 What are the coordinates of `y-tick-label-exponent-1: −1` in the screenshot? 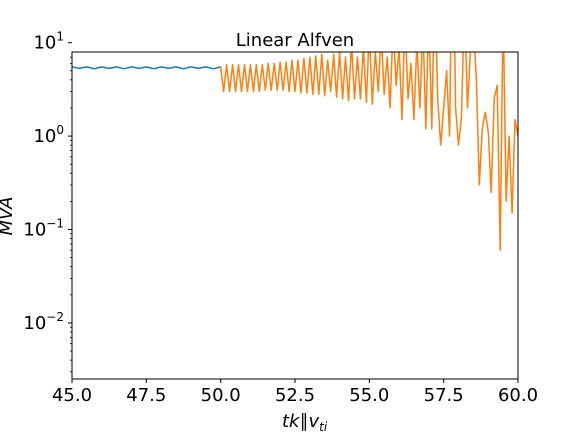 It's located at (55, 224).